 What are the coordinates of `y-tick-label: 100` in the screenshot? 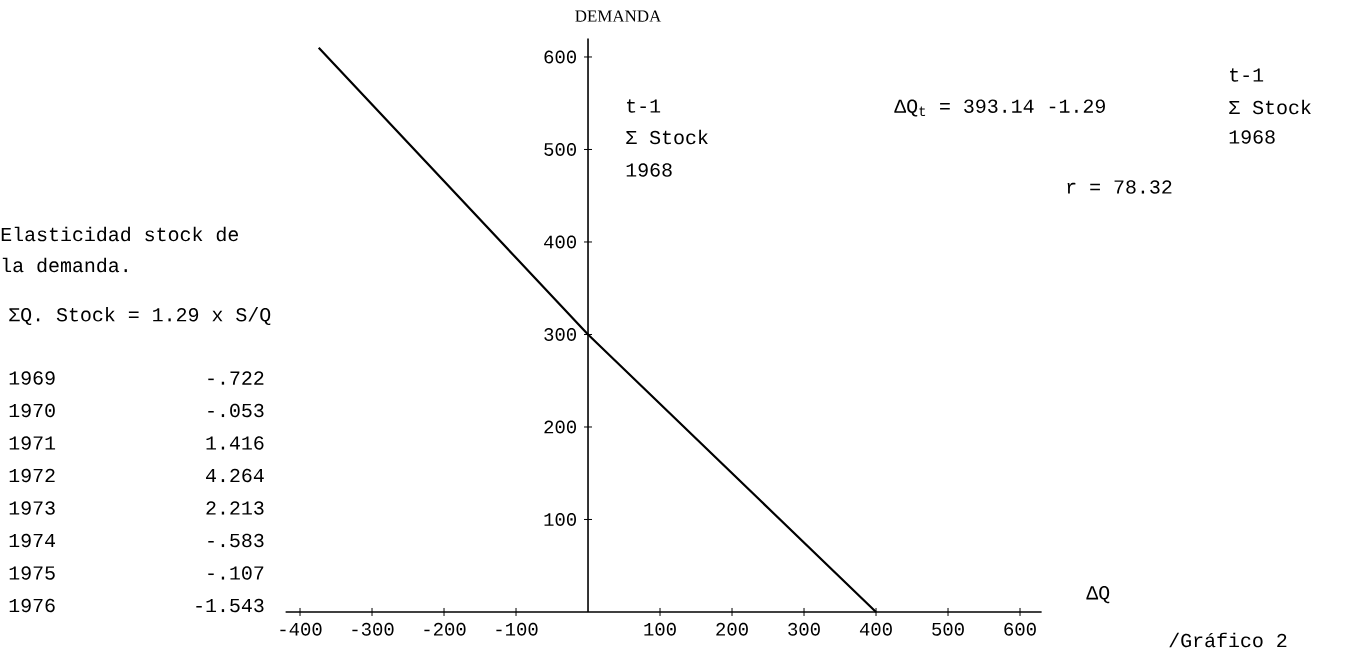 It's located at (560, 519).